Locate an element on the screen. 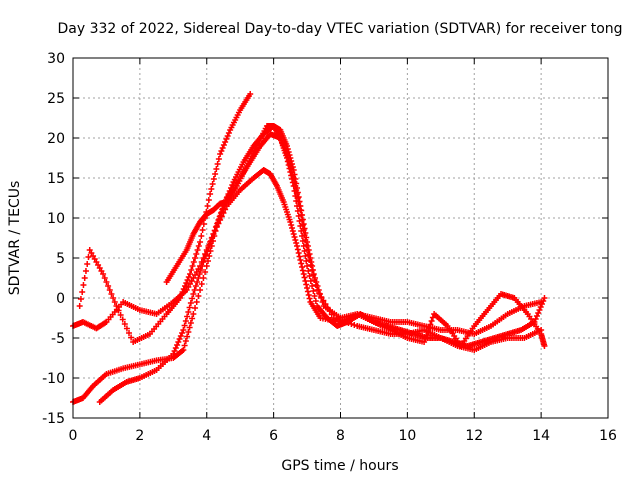 This screenshot has width=640, height=480. x-tick-label: 14 is located at coordinates (541, 436).